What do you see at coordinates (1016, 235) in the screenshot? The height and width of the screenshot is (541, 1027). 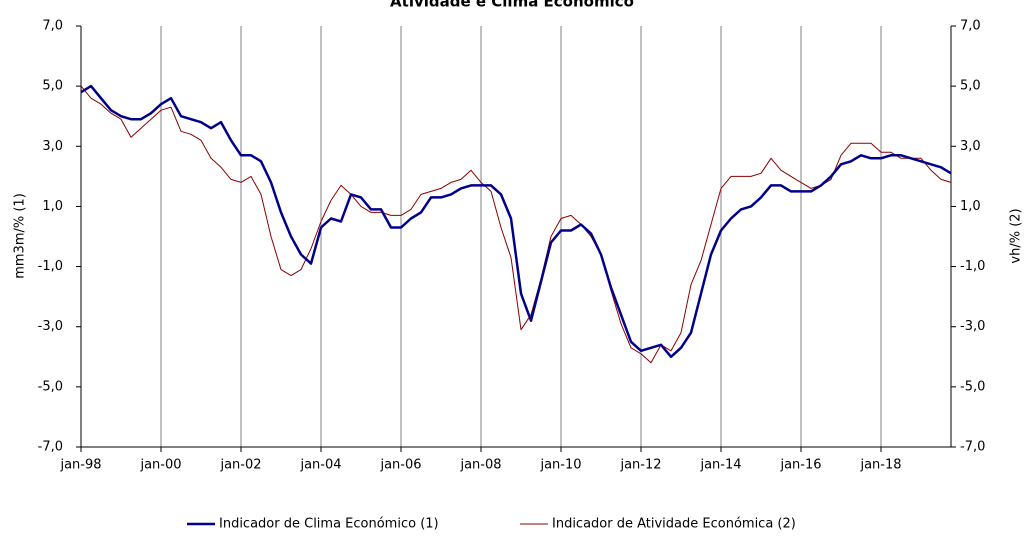 I see `y2-axis-label: vh/% (2)` at bounding box center [1016, 235].